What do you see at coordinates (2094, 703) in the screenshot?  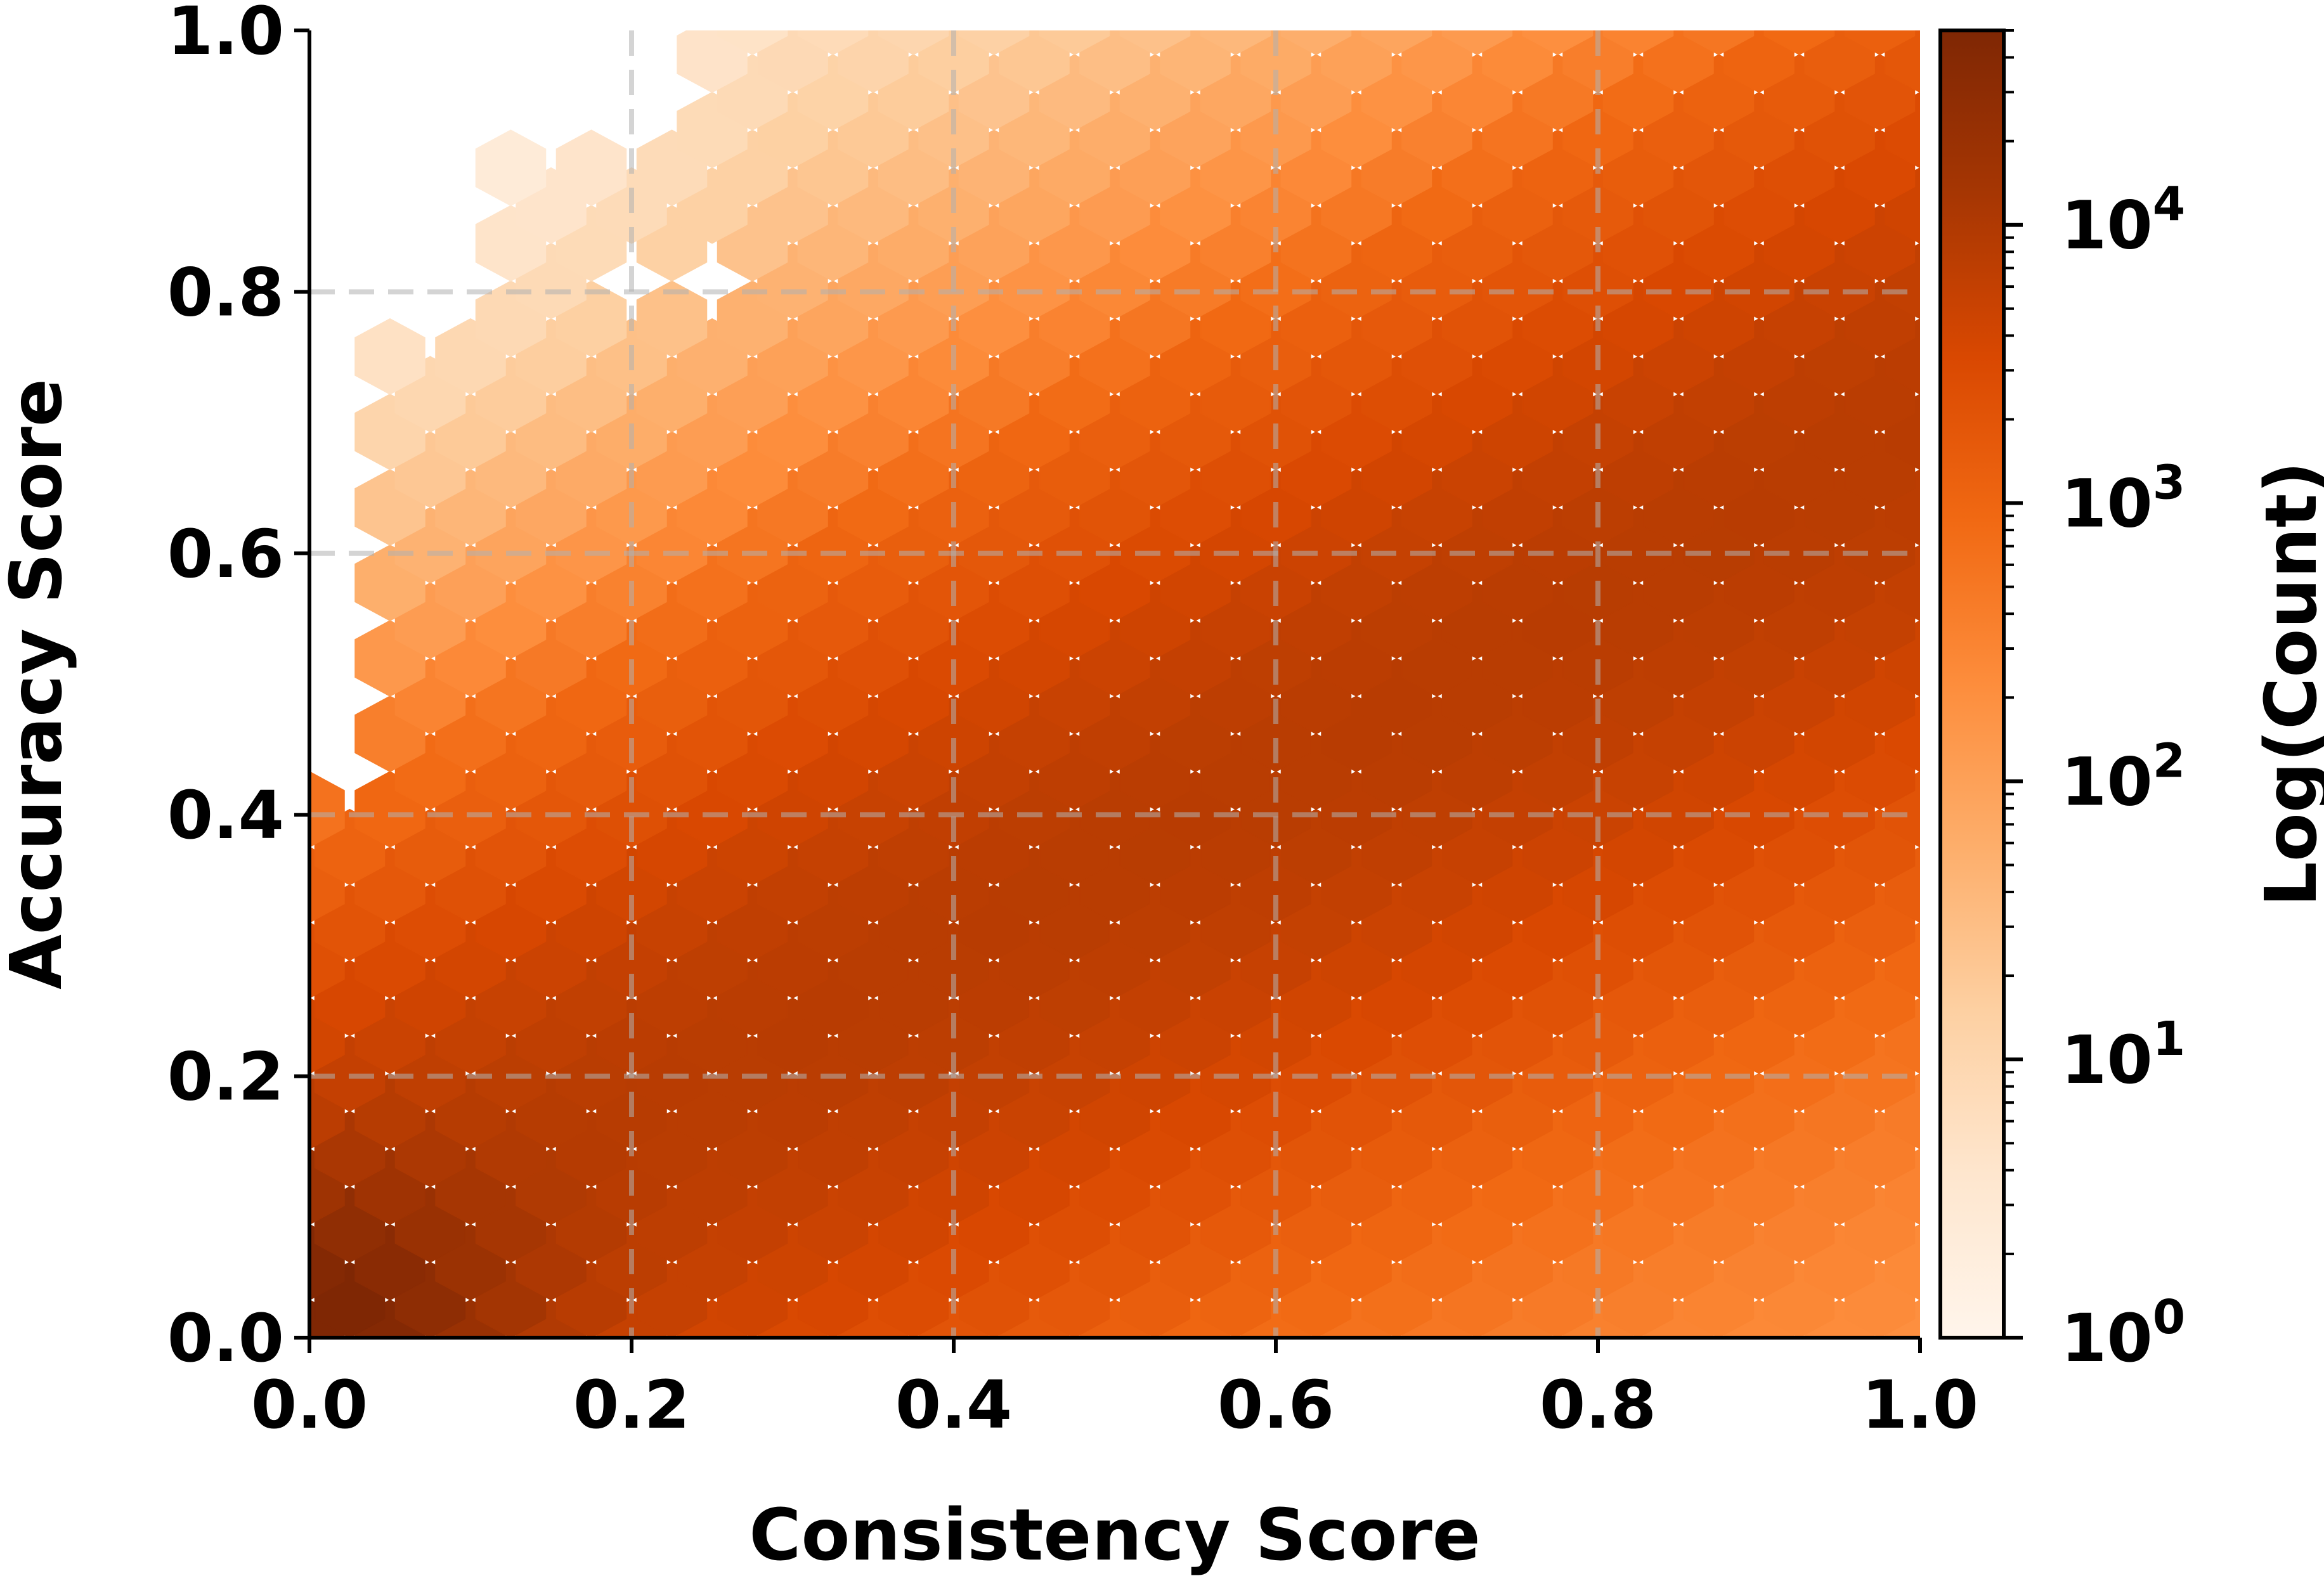 I see `colorbar-ticks: 10⁰ 10¹ 10² 10³ 10⁴` at bounding box center [2094, 703].